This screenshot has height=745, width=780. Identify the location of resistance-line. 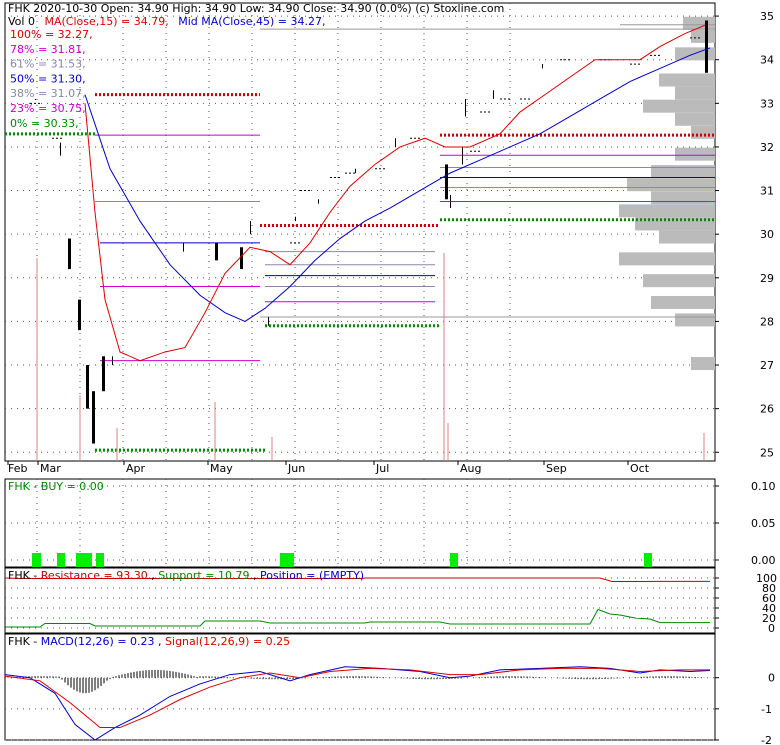
(357, 579).